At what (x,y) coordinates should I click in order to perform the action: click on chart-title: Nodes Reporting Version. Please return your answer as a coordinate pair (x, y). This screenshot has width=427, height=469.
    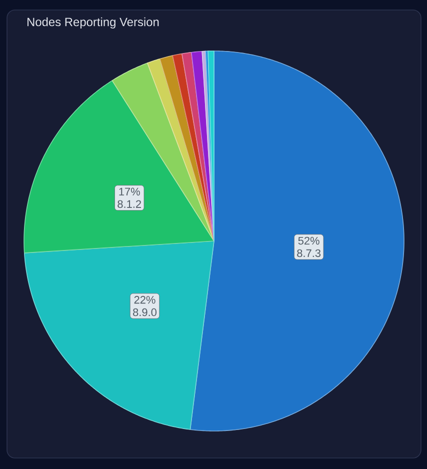
    Looking at the image, I should click on (93, 23).